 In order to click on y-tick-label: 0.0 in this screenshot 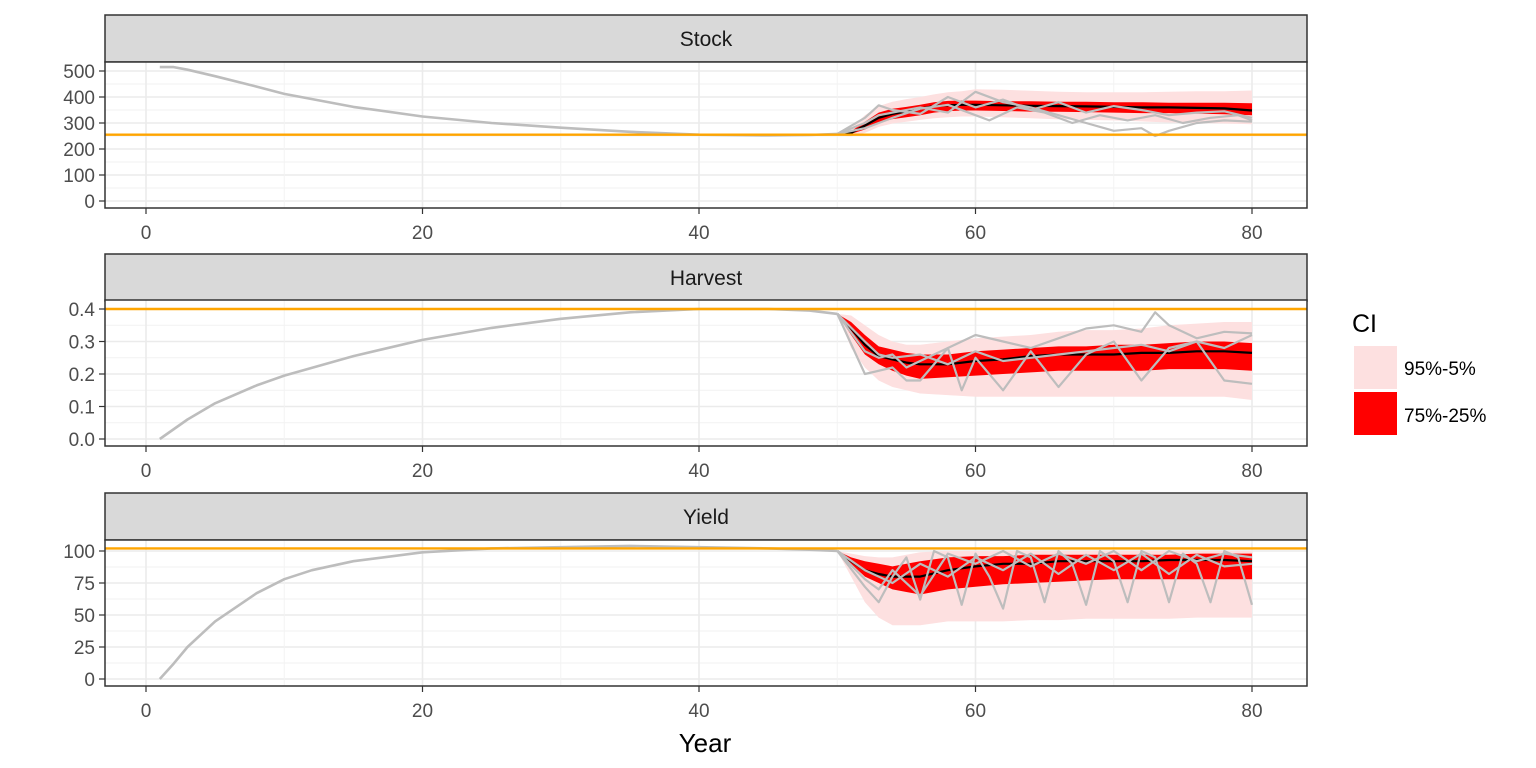, I will do `click(82, 440)`.